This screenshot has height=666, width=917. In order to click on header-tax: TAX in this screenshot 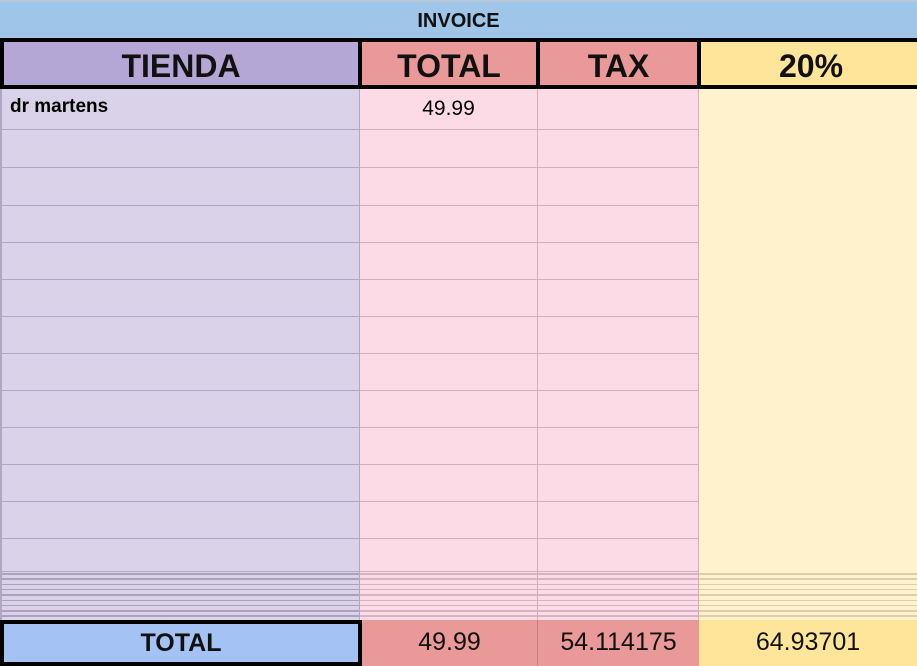, I will do `click(618, 63)`.